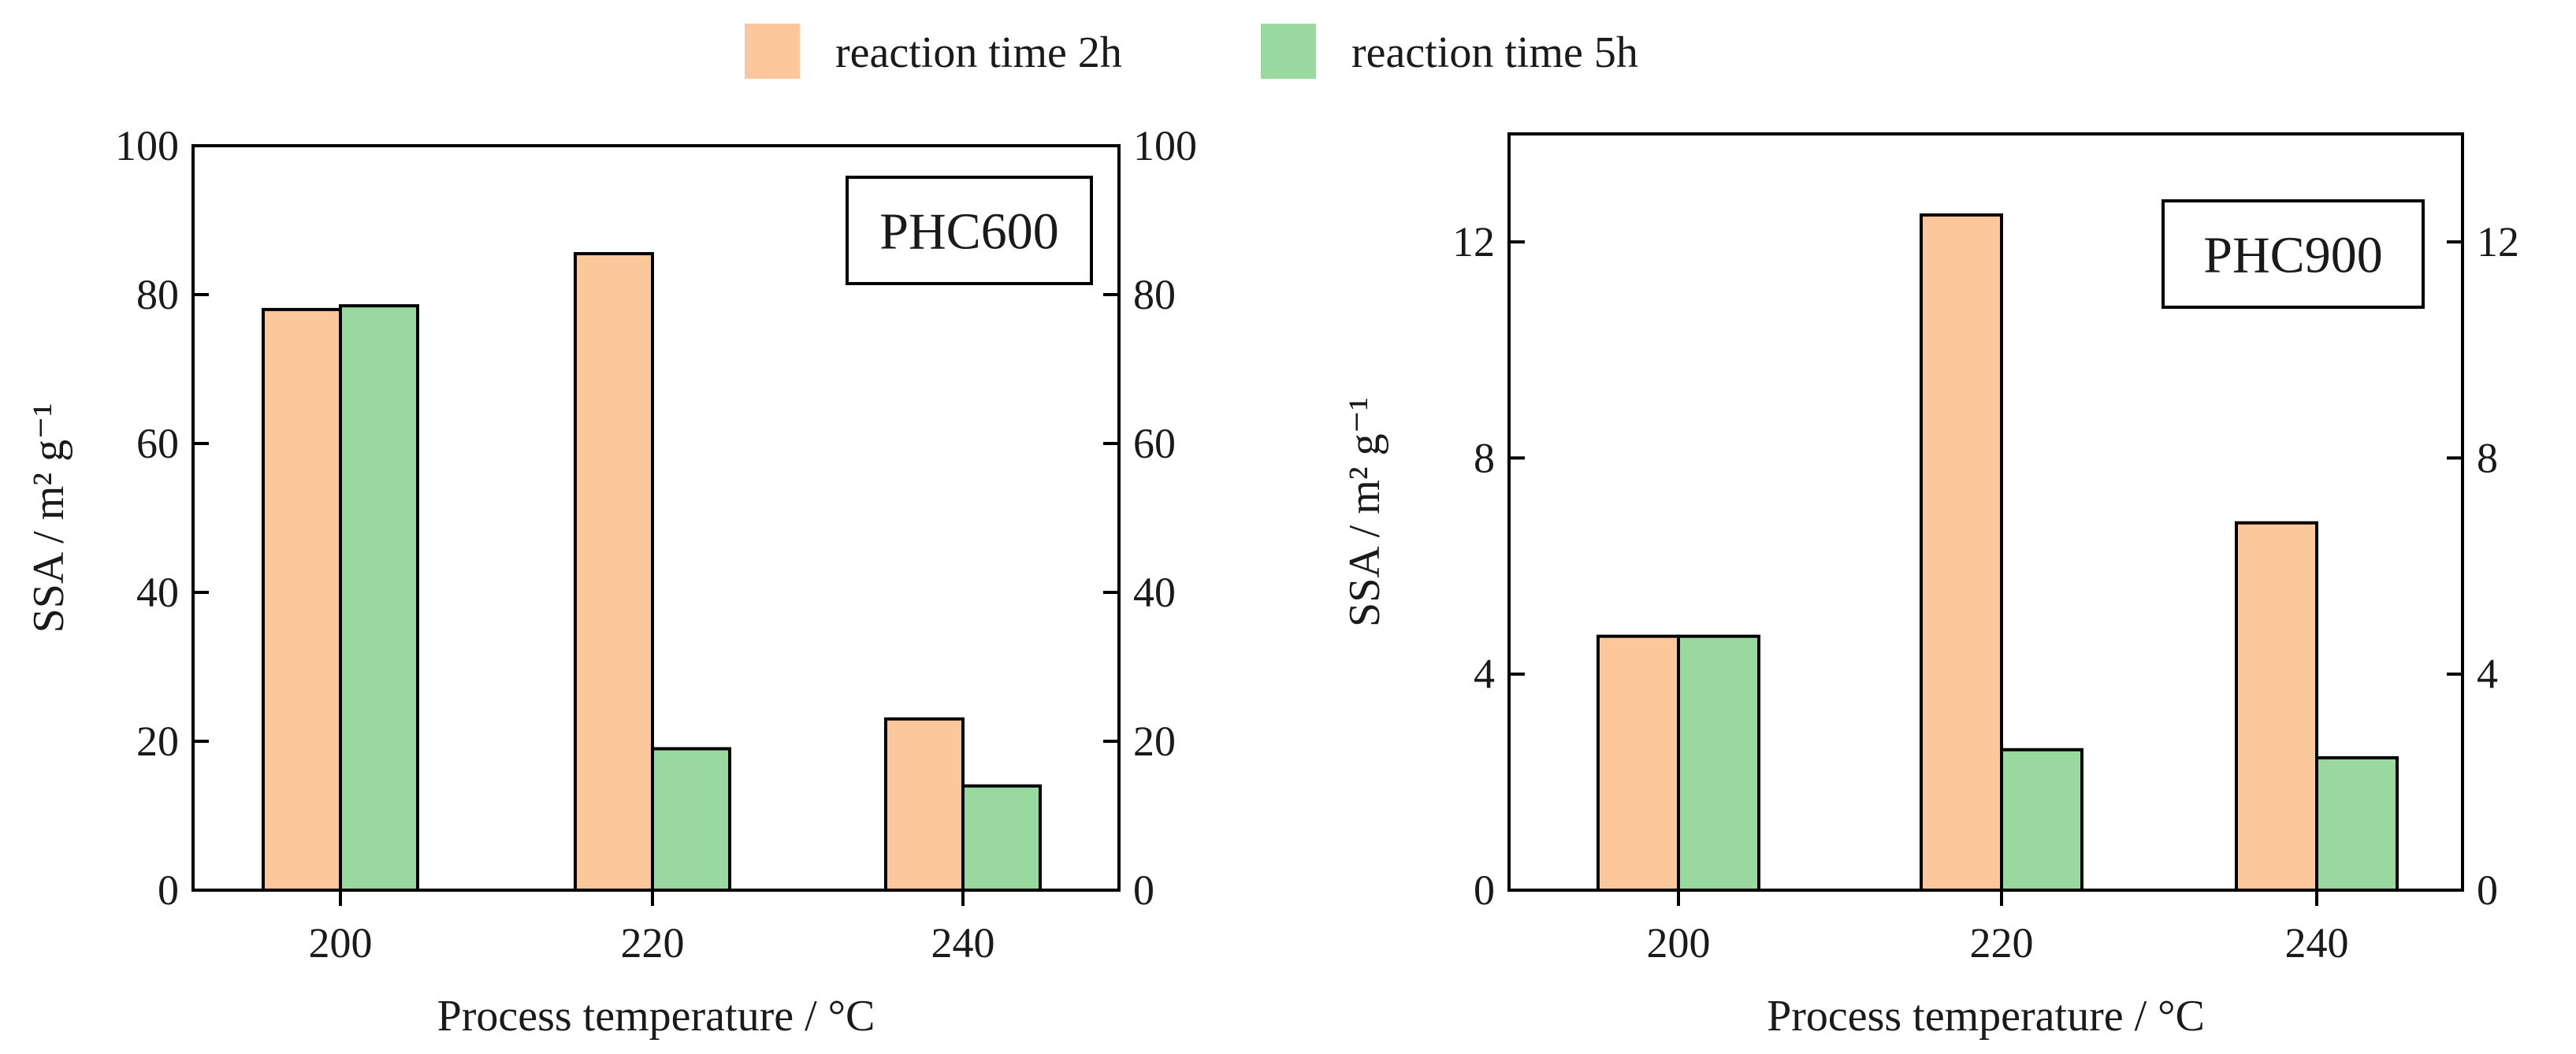 The height and width of the screenshot is (1054, 2576). I want to click on y-tick-label-left: 80, so click(157, 294).